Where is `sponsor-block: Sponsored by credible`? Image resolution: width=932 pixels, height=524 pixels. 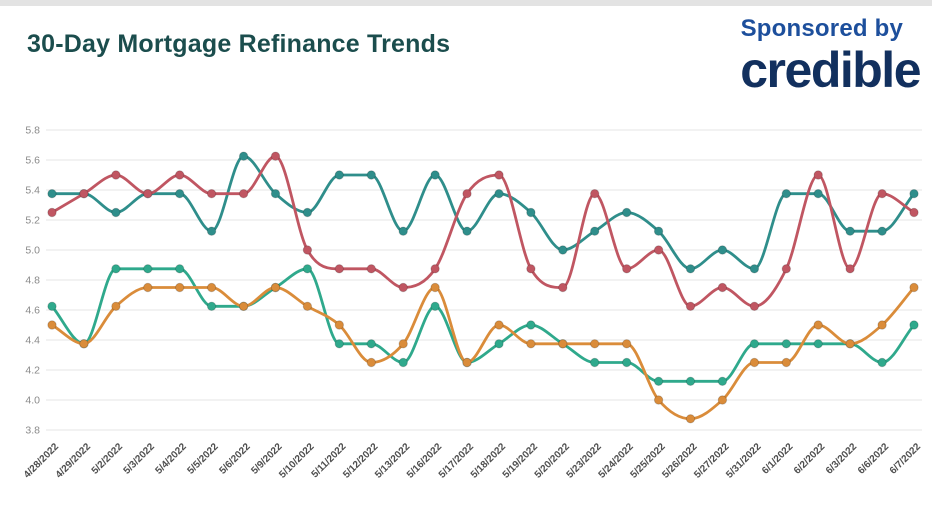
sponsor-block: Sponsored by credible is located at coordinates (830, 56).